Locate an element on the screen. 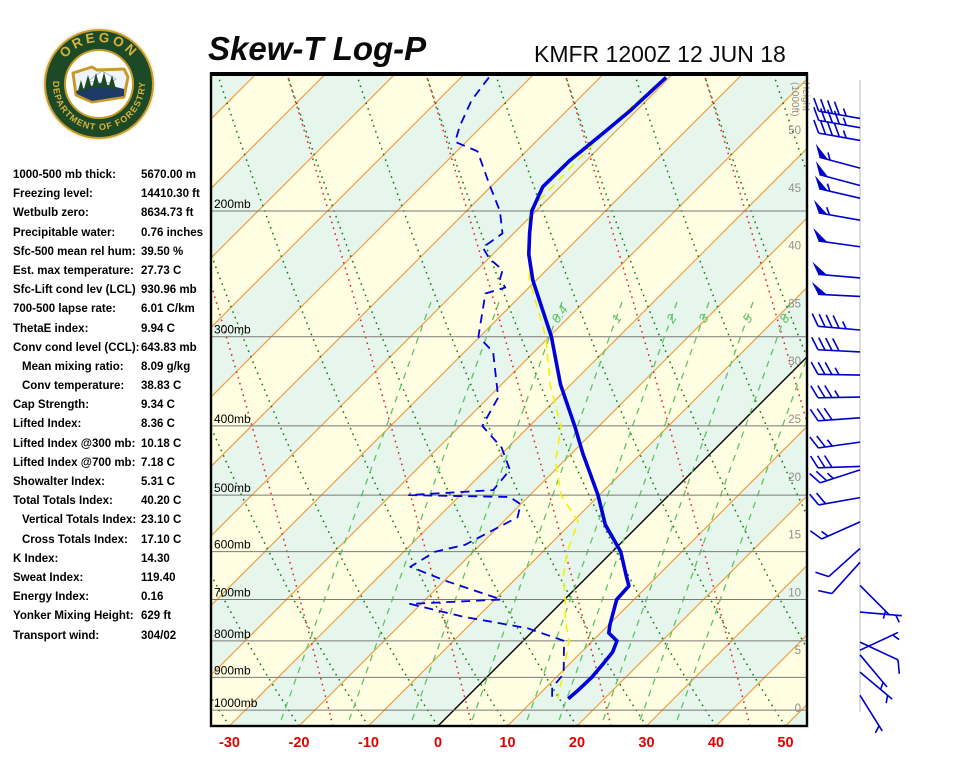 The height and width of the screenshot is (768, 960). stat-value: 643.83 mb is located at coordinates (169, 347).